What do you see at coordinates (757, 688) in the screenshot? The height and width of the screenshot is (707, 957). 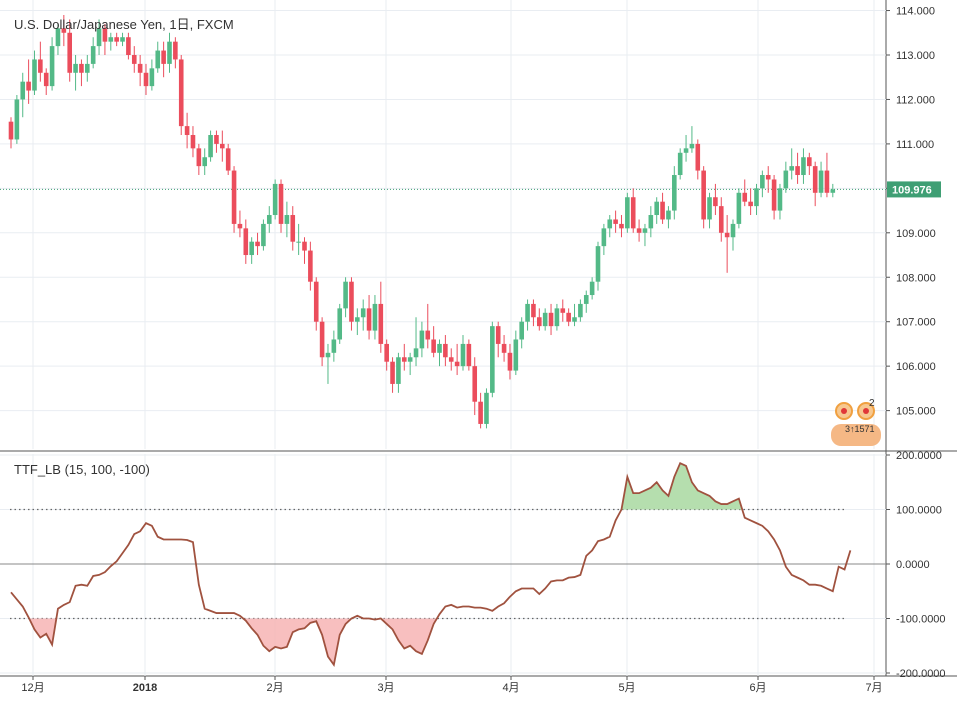 I see `x-tick-label: 6月` at bounding box center [757, 688].